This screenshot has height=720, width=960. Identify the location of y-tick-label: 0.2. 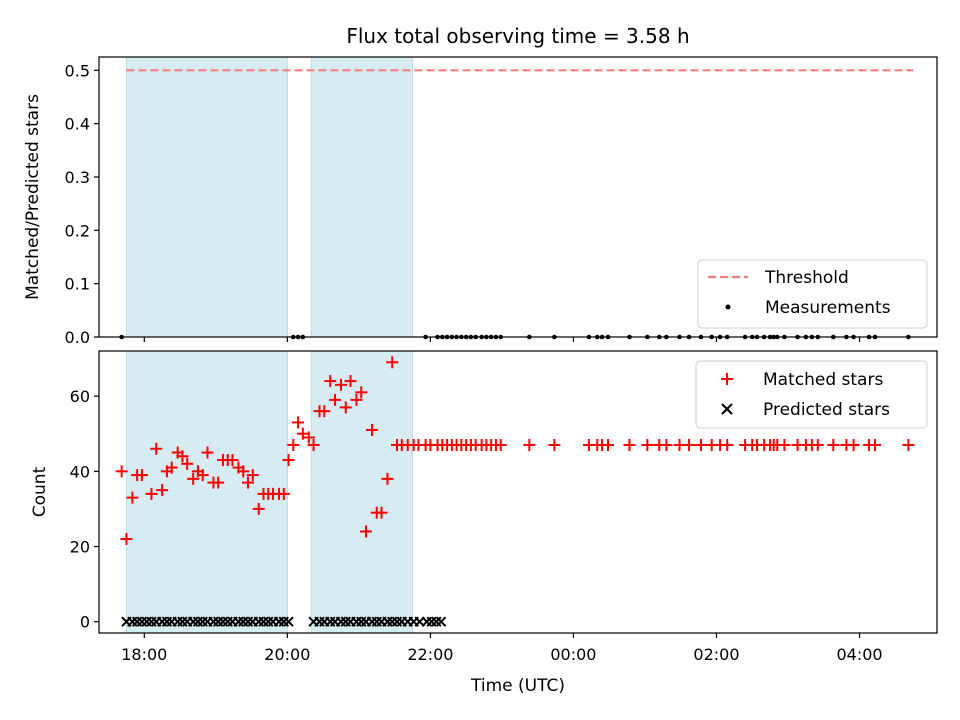
(77, 230).